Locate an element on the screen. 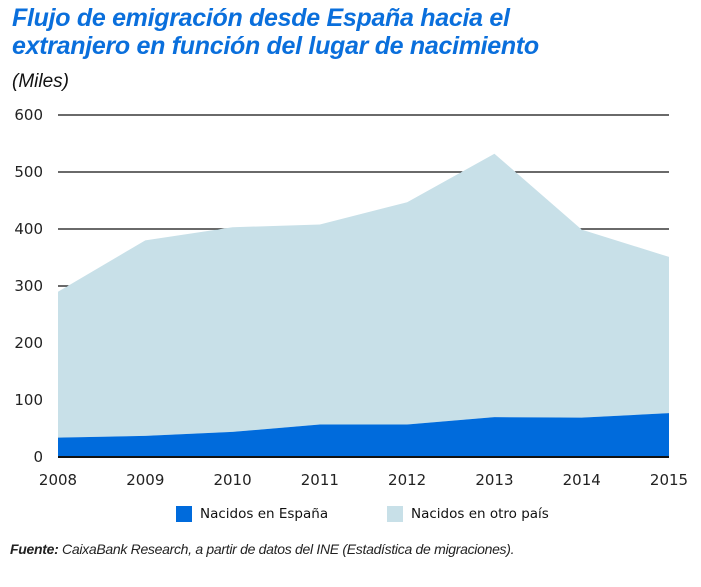 The image size is (701, 587). x-tick-label: 2011 is located at coordinates (320, 480).